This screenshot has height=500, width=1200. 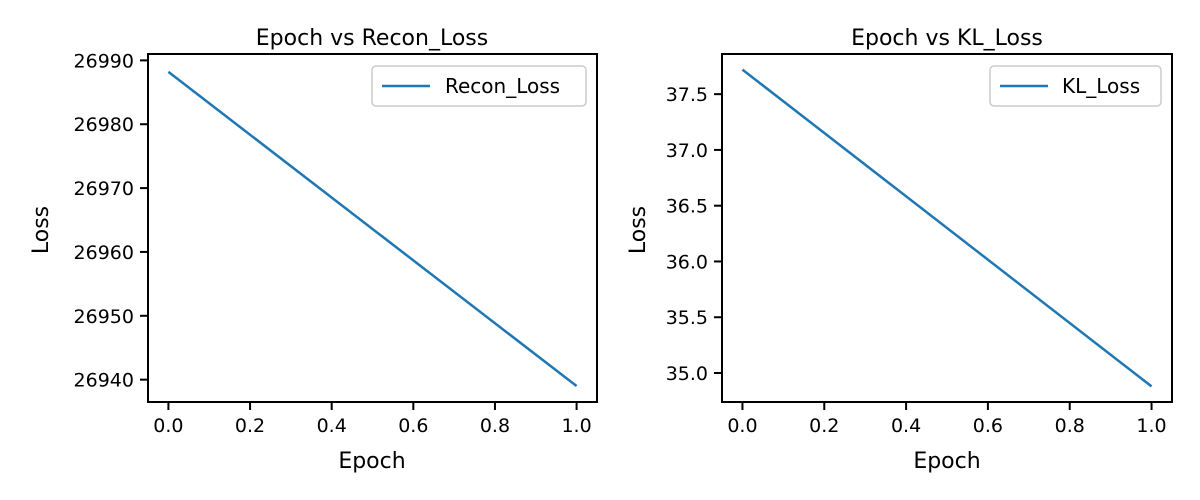 I want to click on y-tick-label: 36.5, so click(x=687, y=207).